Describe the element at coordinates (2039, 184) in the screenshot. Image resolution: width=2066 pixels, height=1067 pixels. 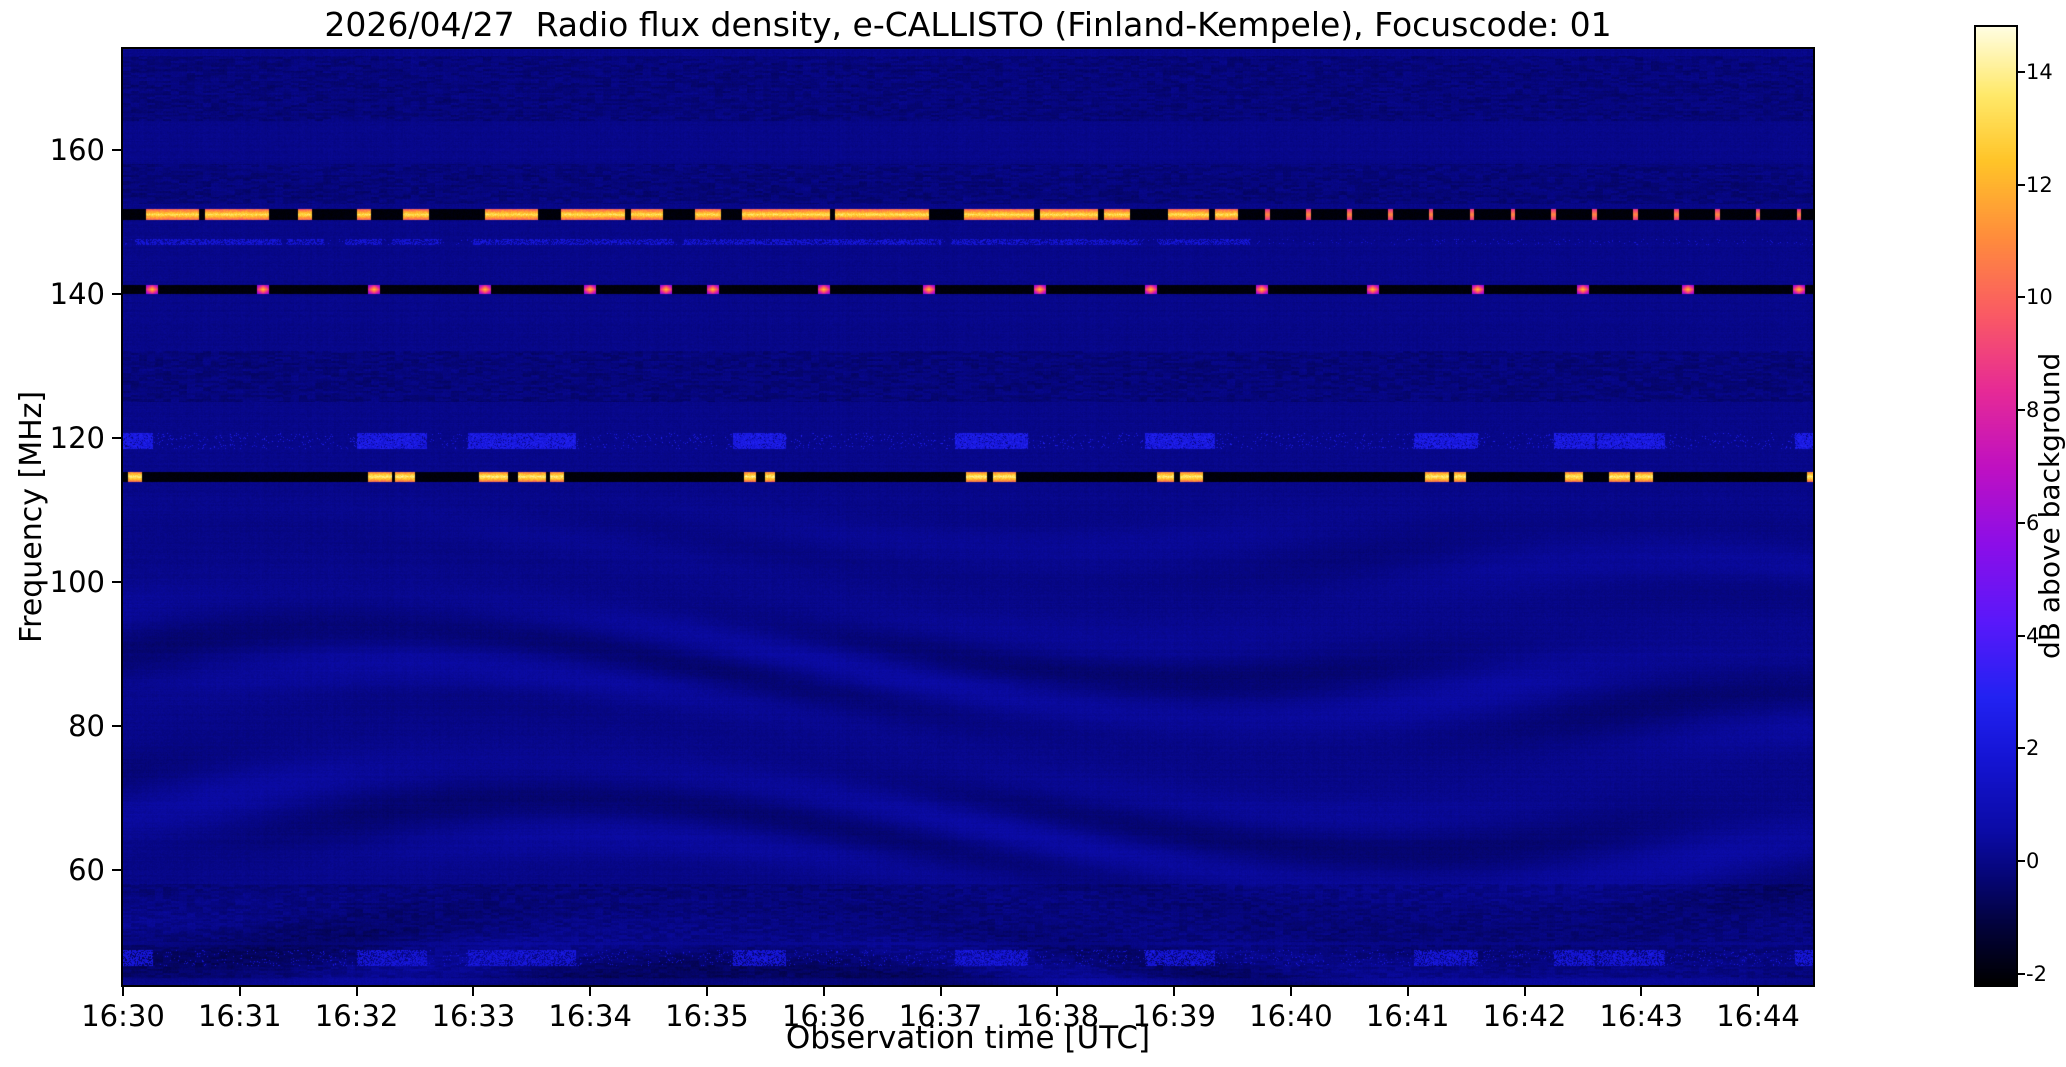
I see `colorbar-tick-label: 12` at that location.